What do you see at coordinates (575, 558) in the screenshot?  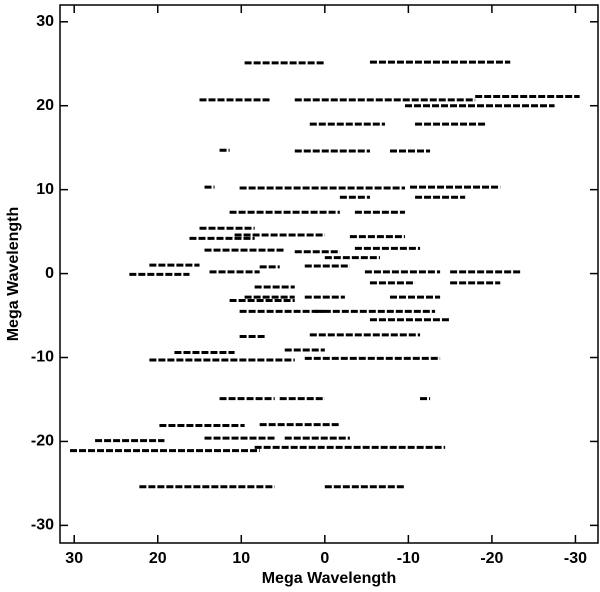 I see `x-tick-label: -30` at bounding box center [575, 558].